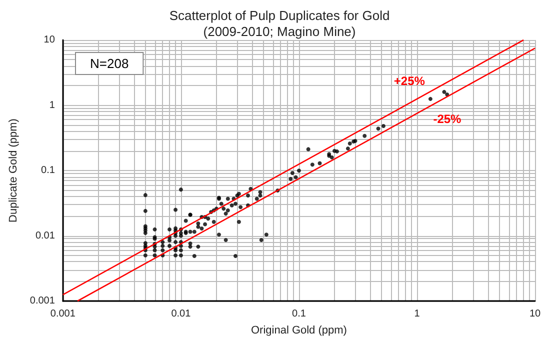  What do you see at coordinates (14, 170) in the screenshot?
I see `y-axis-title: Duplicate Gold (ppm)` at bounding box center [14, 170].